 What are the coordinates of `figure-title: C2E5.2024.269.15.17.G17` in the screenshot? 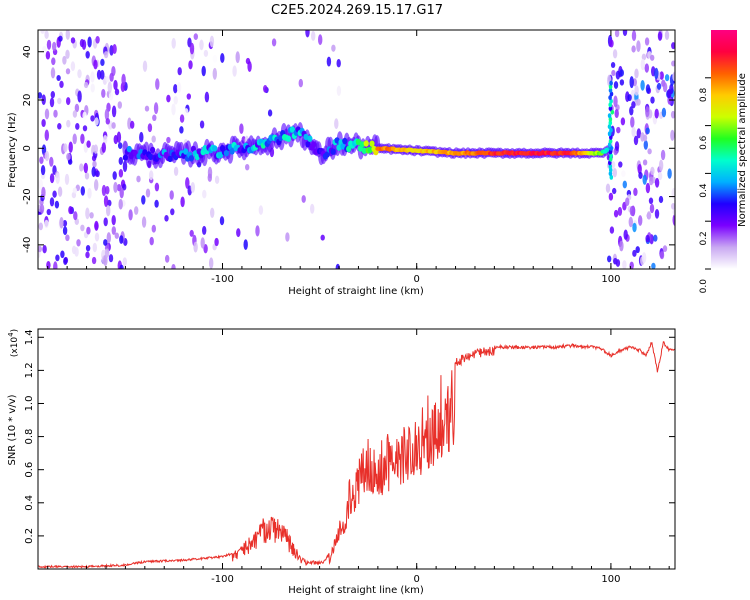 It's located at (357, 10).